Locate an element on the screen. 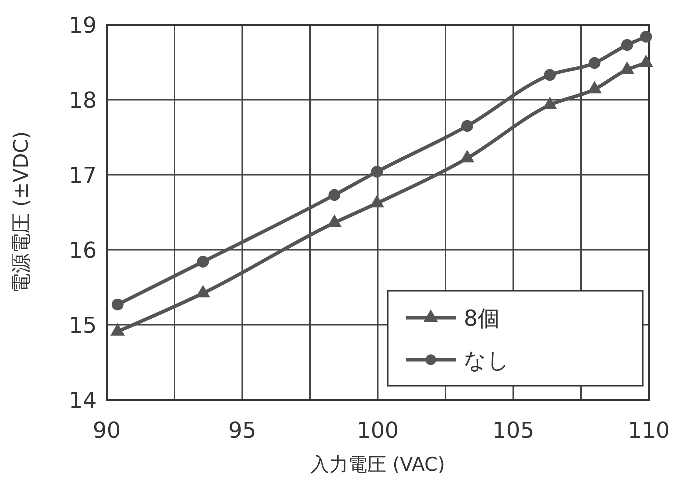 The height and width of the screenshot is (479, 678). x-tick-label: 95 is located at coordinates (242, 431).